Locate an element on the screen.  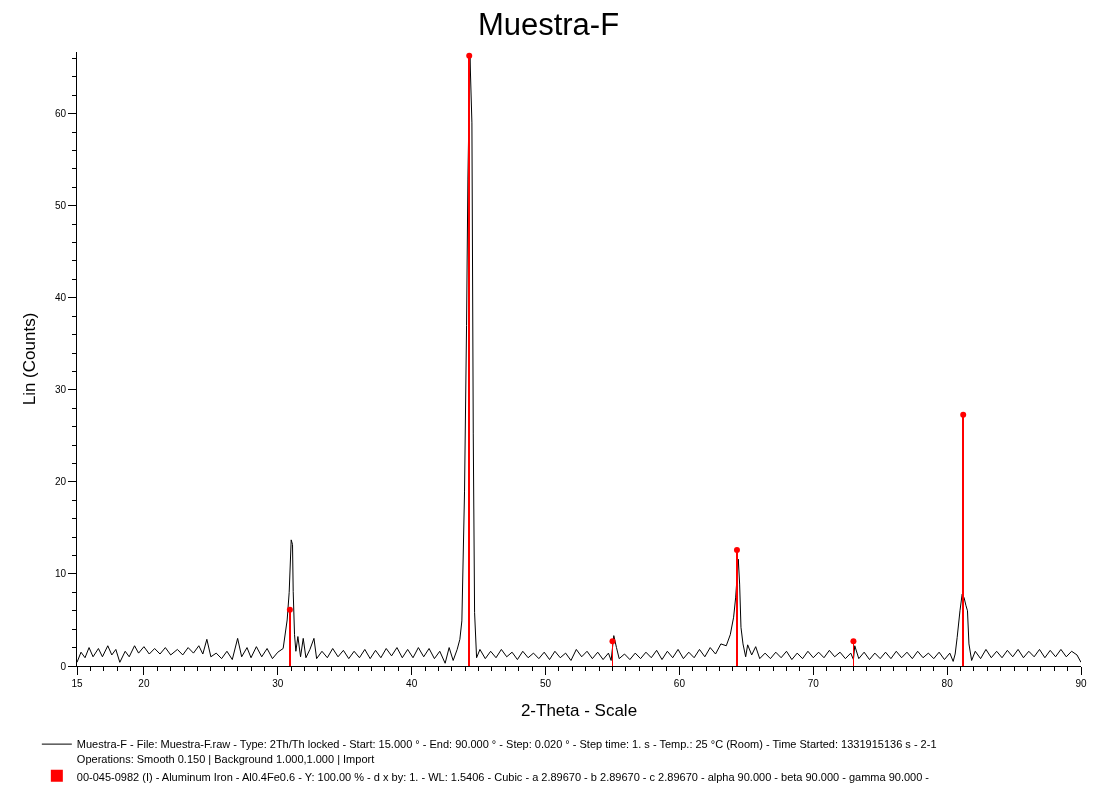
x-tick-label: 20 is located at coordinates (144, 683).